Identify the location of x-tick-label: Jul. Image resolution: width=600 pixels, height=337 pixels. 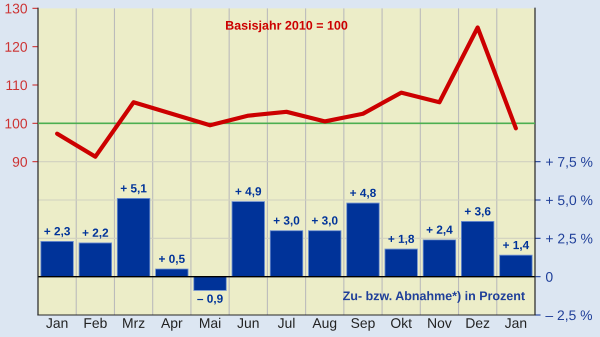
(286, 323).